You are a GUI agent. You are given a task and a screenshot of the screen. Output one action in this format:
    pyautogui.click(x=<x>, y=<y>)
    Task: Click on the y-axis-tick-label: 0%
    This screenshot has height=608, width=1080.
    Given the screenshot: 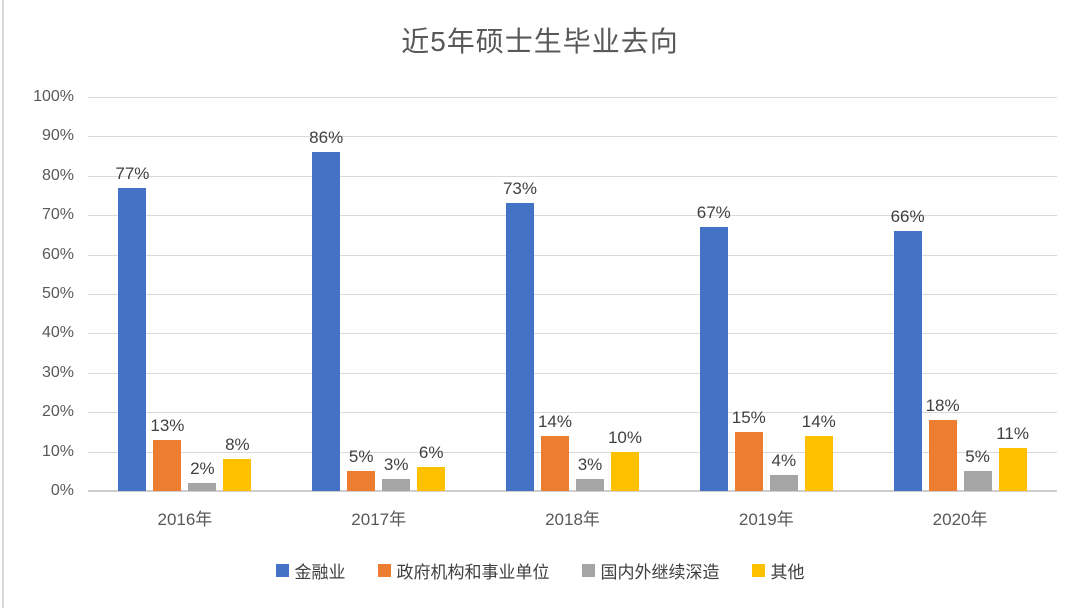 What is the action you would take?
    pyautogui.click(x=62, y=490)
    